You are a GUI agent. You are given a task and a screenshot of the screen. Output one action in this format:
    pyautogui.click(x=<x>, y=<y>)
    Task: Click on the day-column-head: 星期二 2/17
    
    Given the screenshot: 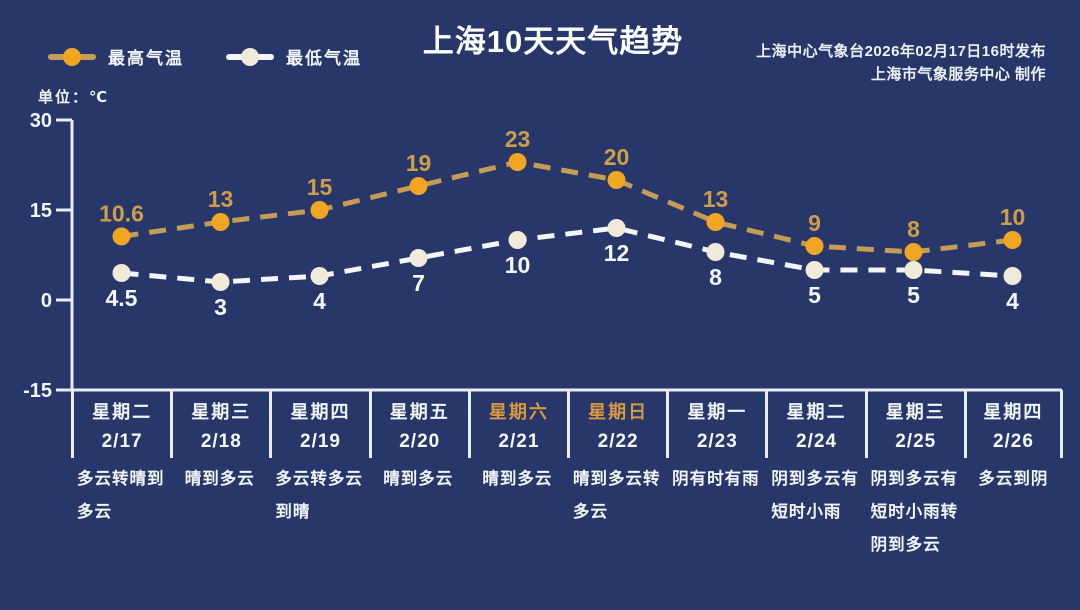 What is the action you would take?
    pyautogui.click(x=120, y=424)
    